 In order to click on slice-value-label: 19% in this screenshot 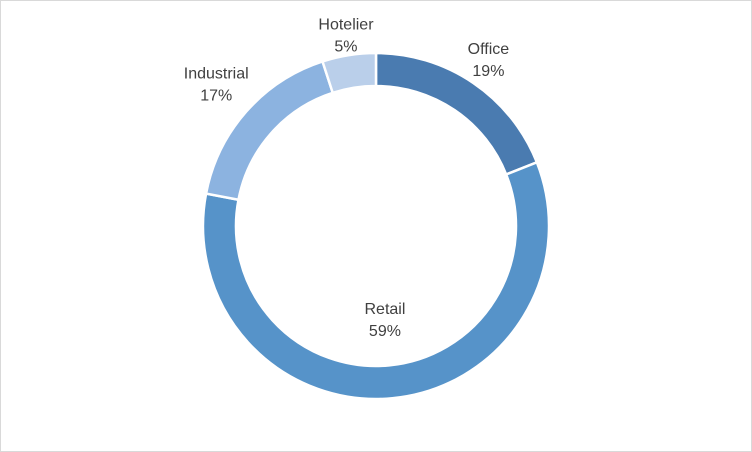, I will do `click(488, 71)`.